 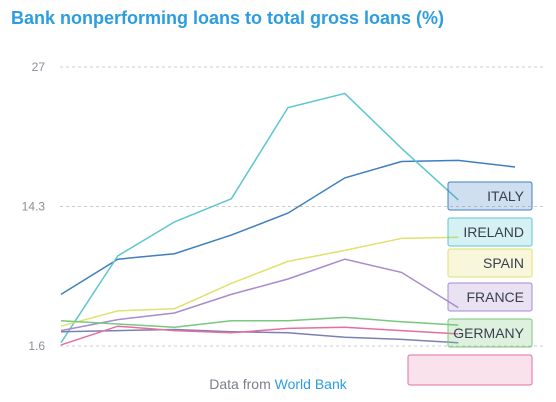 I want to click on y-tick-label: 1.6, so click(x=36, y=346).